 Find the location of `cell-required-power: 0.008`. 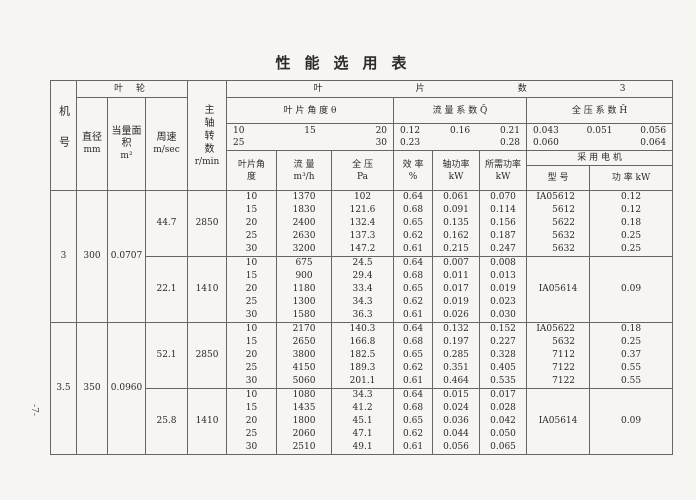

cell-required-power: 0.008 is located at coordinates (503, 263).